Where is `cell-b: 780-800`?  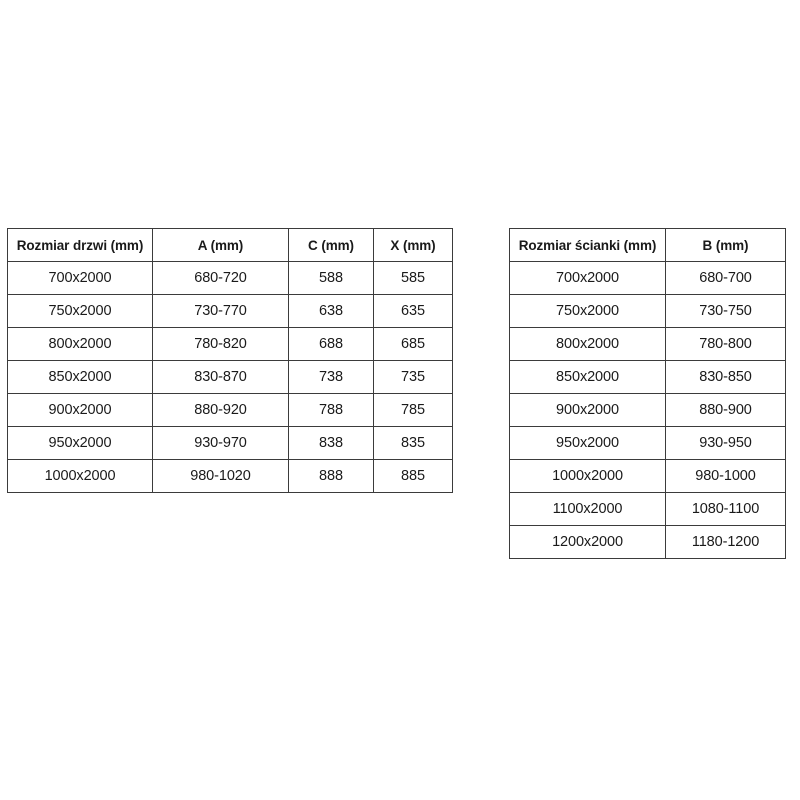 cell-b: 780-800 is located at coordinates (725, 344).